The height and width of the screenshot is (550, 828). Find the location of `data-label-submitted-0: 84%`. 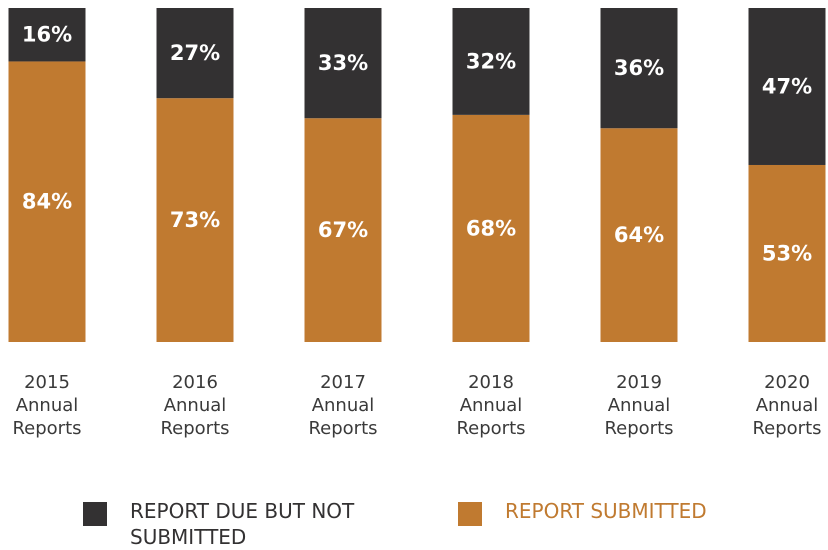

data-label-submitted-0: 84% is located at coordinates (47, 202).